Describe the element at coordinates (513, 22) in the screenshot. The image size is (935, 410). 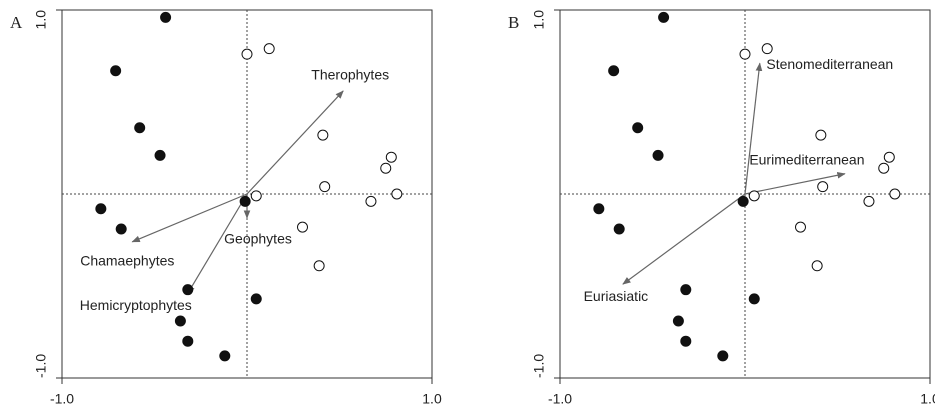
I see `panel-label: B` at that location.